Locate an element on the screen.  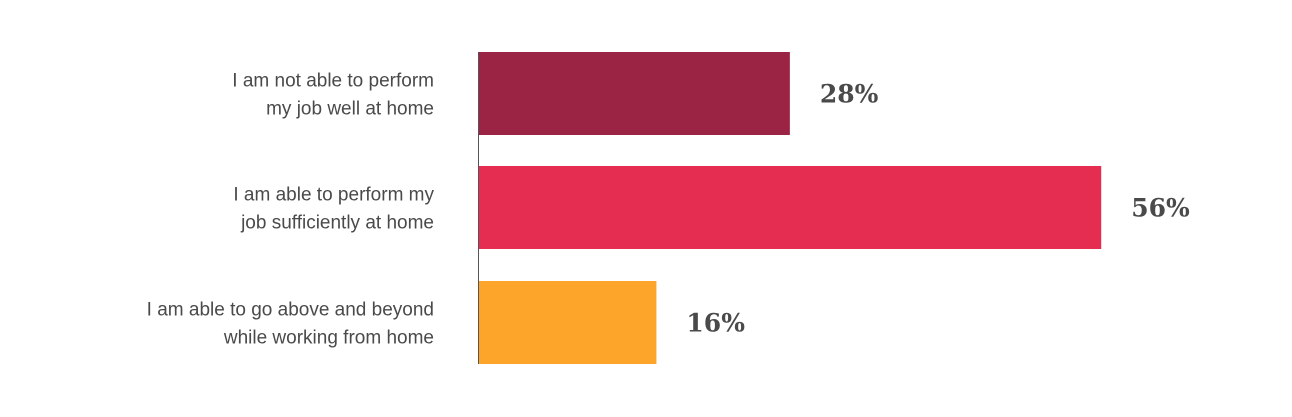
value-label-0: 28% is located at coordinates (849, 94).